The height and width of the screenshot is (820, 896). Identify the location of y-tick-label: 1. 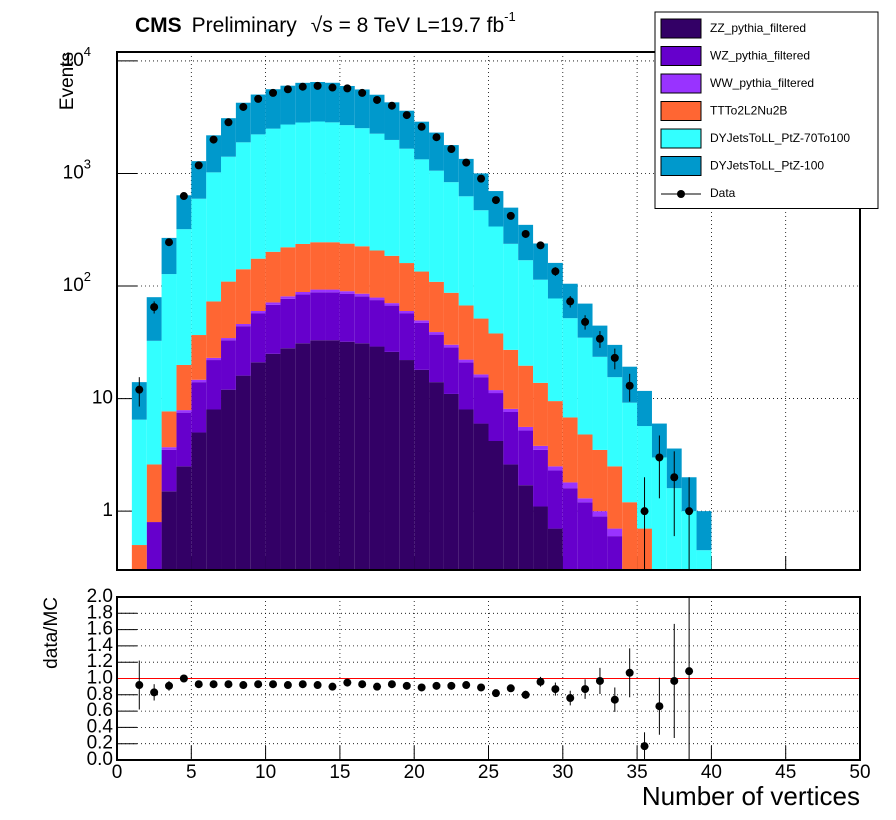
(107, 510).